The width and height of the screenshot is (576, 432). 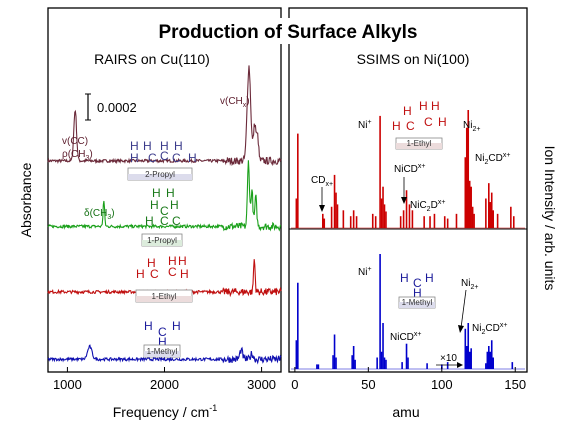 I want to click on ssims-tick-label: 50, so click(x=368, y=384).